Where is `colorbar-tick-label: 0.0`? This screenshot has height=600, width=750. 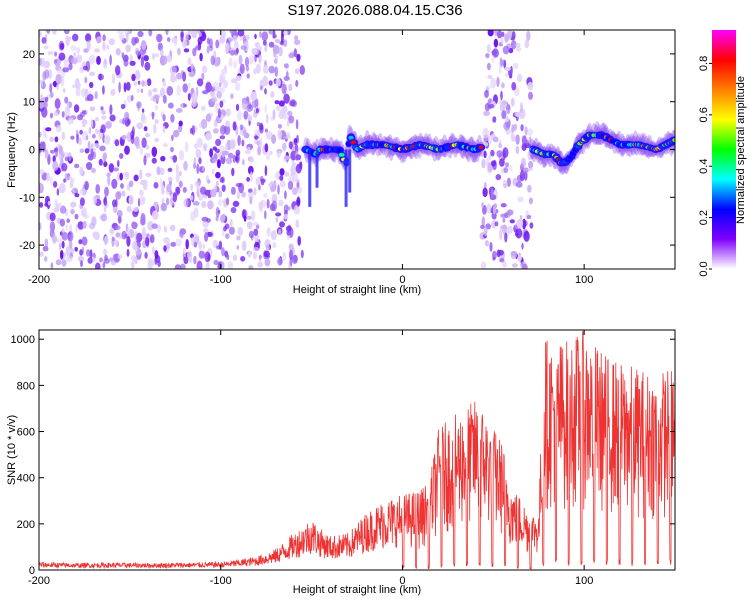 colorbar-tick-label: 0.0 is located at coordinates (704, 268).